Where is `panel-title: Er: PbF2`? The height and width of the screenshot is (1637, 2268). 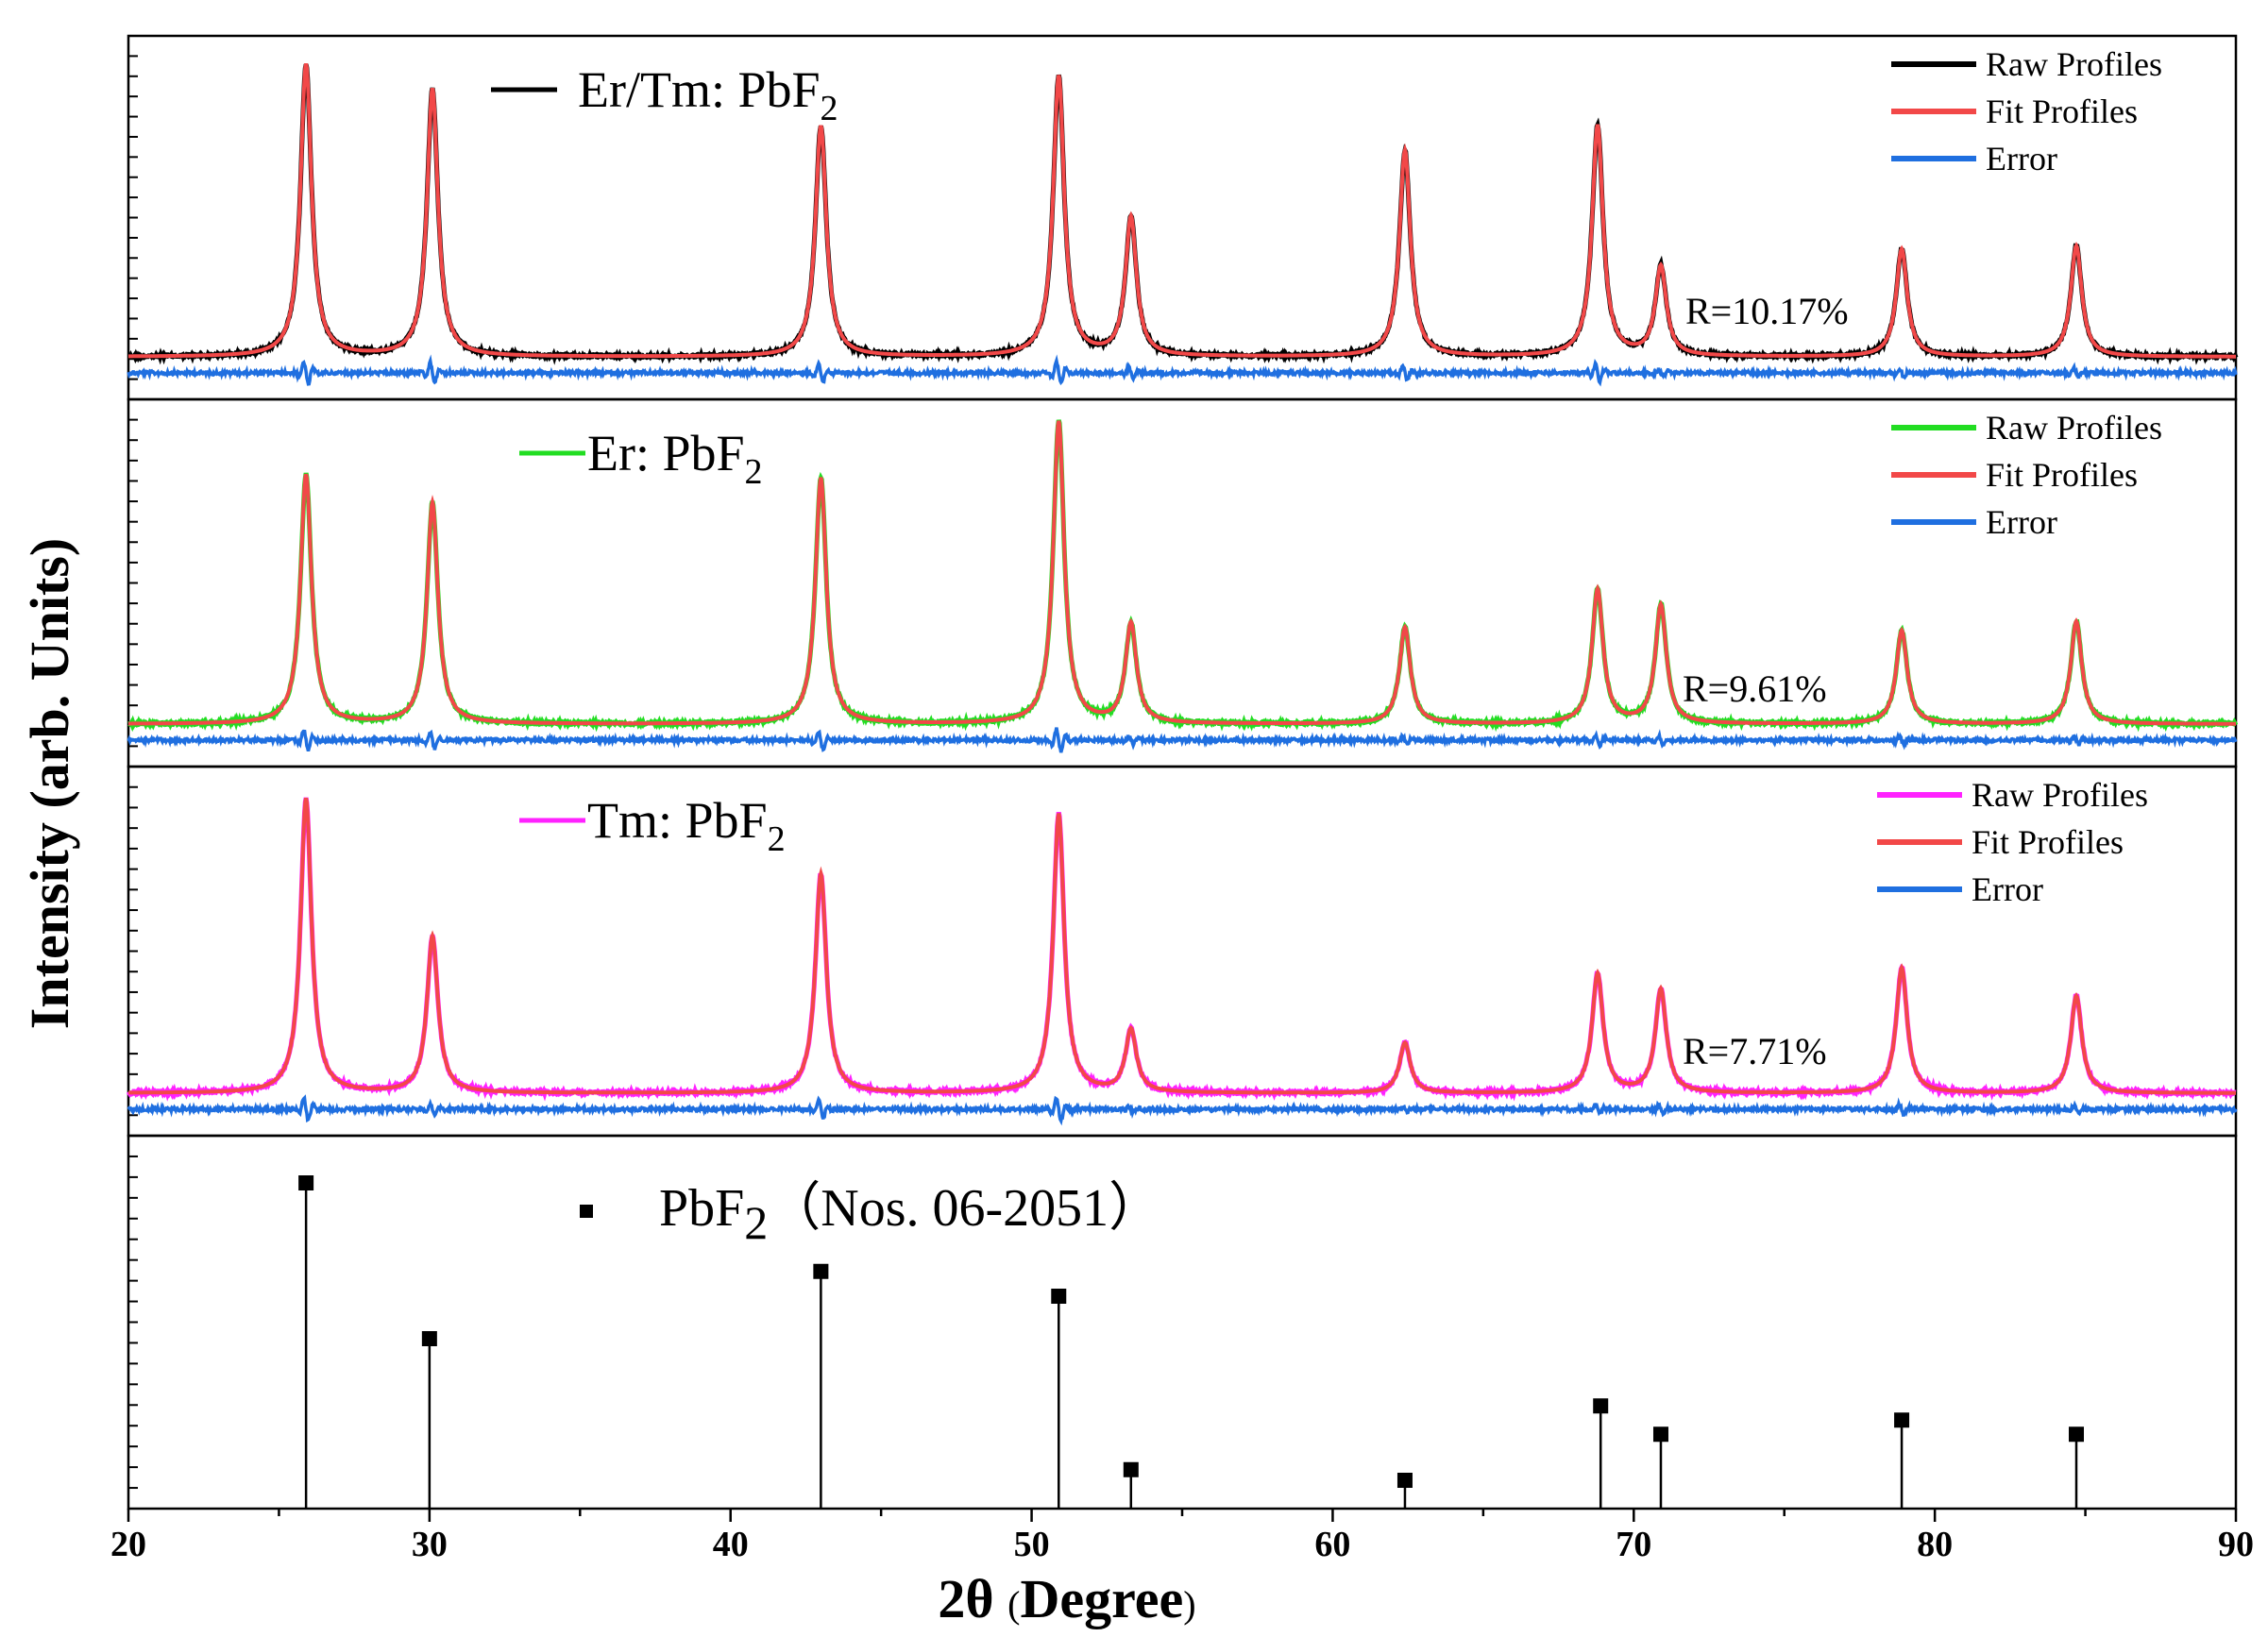
panel-title: Er: PbF2 is located at coordinates (675, 458).